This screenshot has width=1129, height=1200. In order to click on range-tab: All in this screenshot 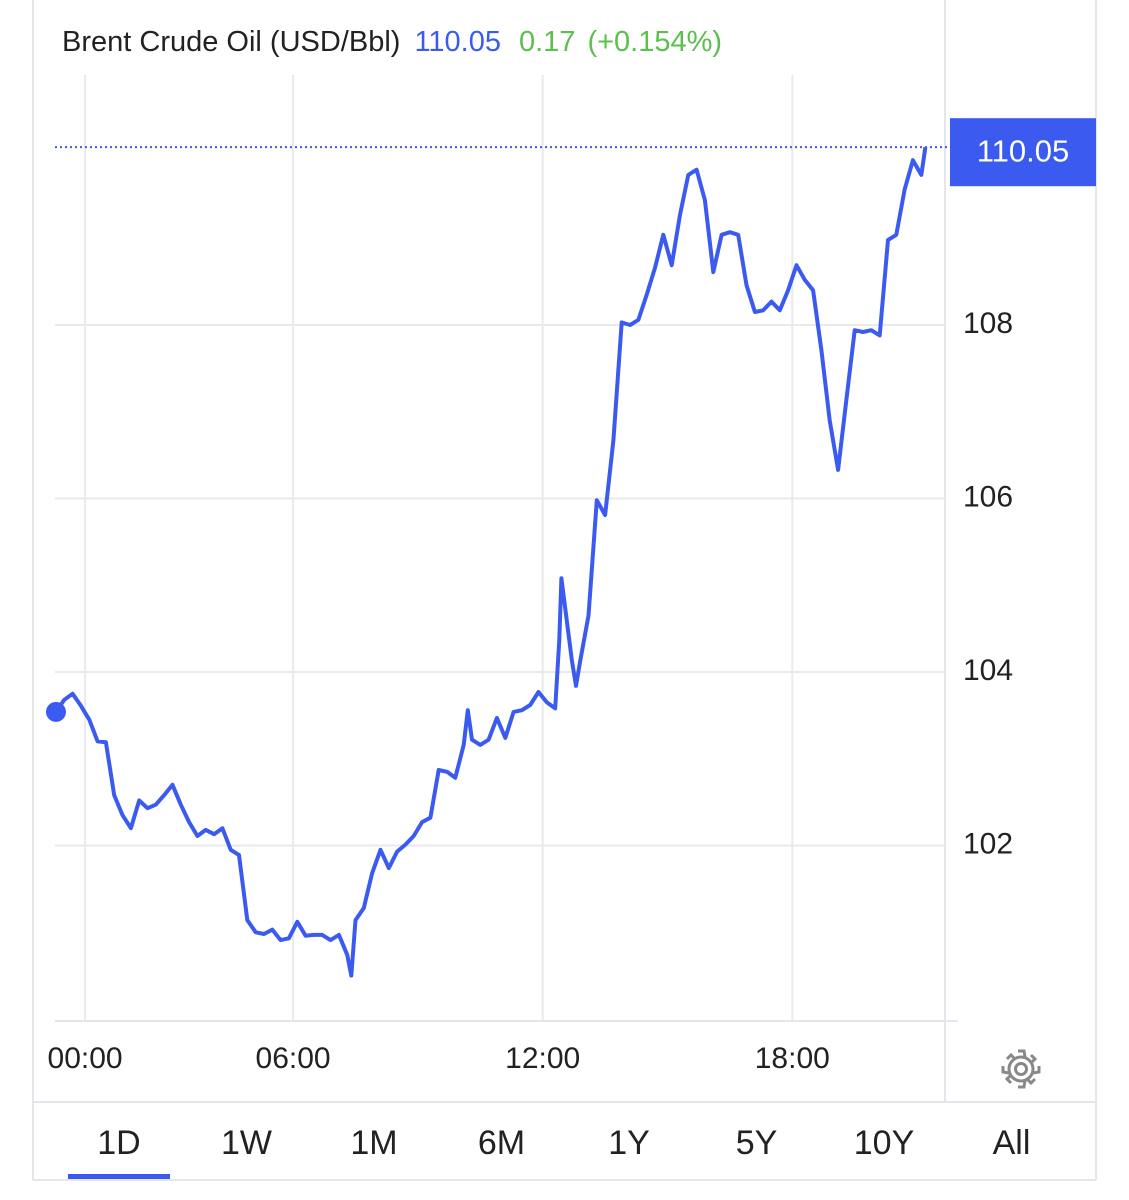, I will do `click(1012, 1143)`.